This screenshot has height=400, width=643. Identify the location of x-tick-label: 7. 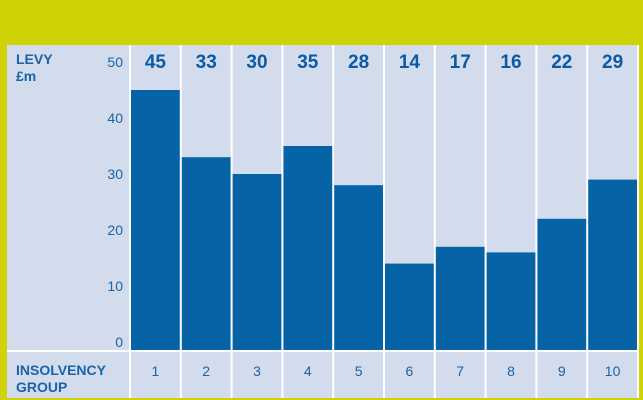
(460, 371).